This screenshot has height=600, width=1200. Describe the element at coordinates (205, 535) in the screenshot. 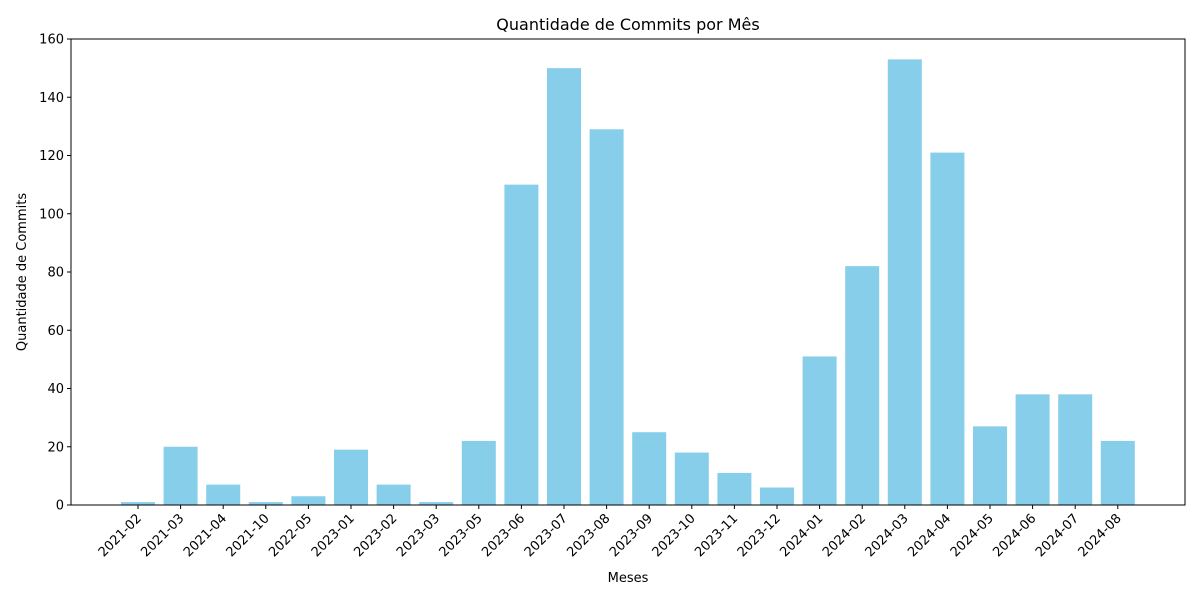

I see `x-tick-label: 2021-04` at that location.